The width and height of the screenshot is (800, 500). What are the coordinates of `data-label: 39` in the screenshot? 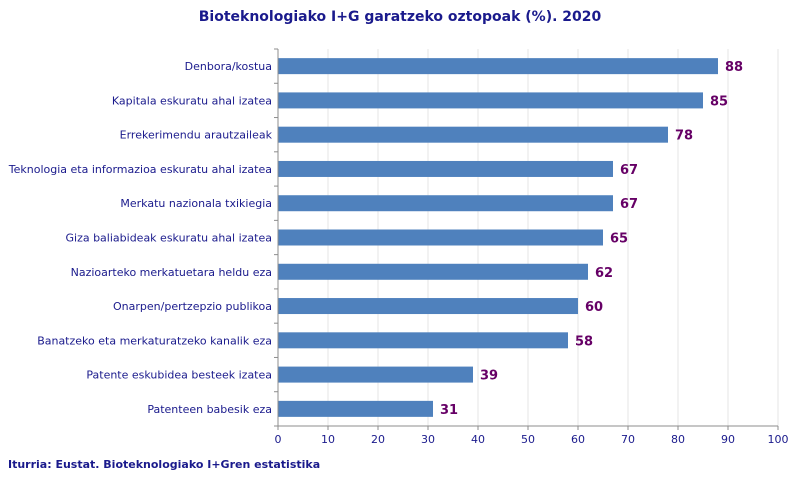 It's located at (489, 376).